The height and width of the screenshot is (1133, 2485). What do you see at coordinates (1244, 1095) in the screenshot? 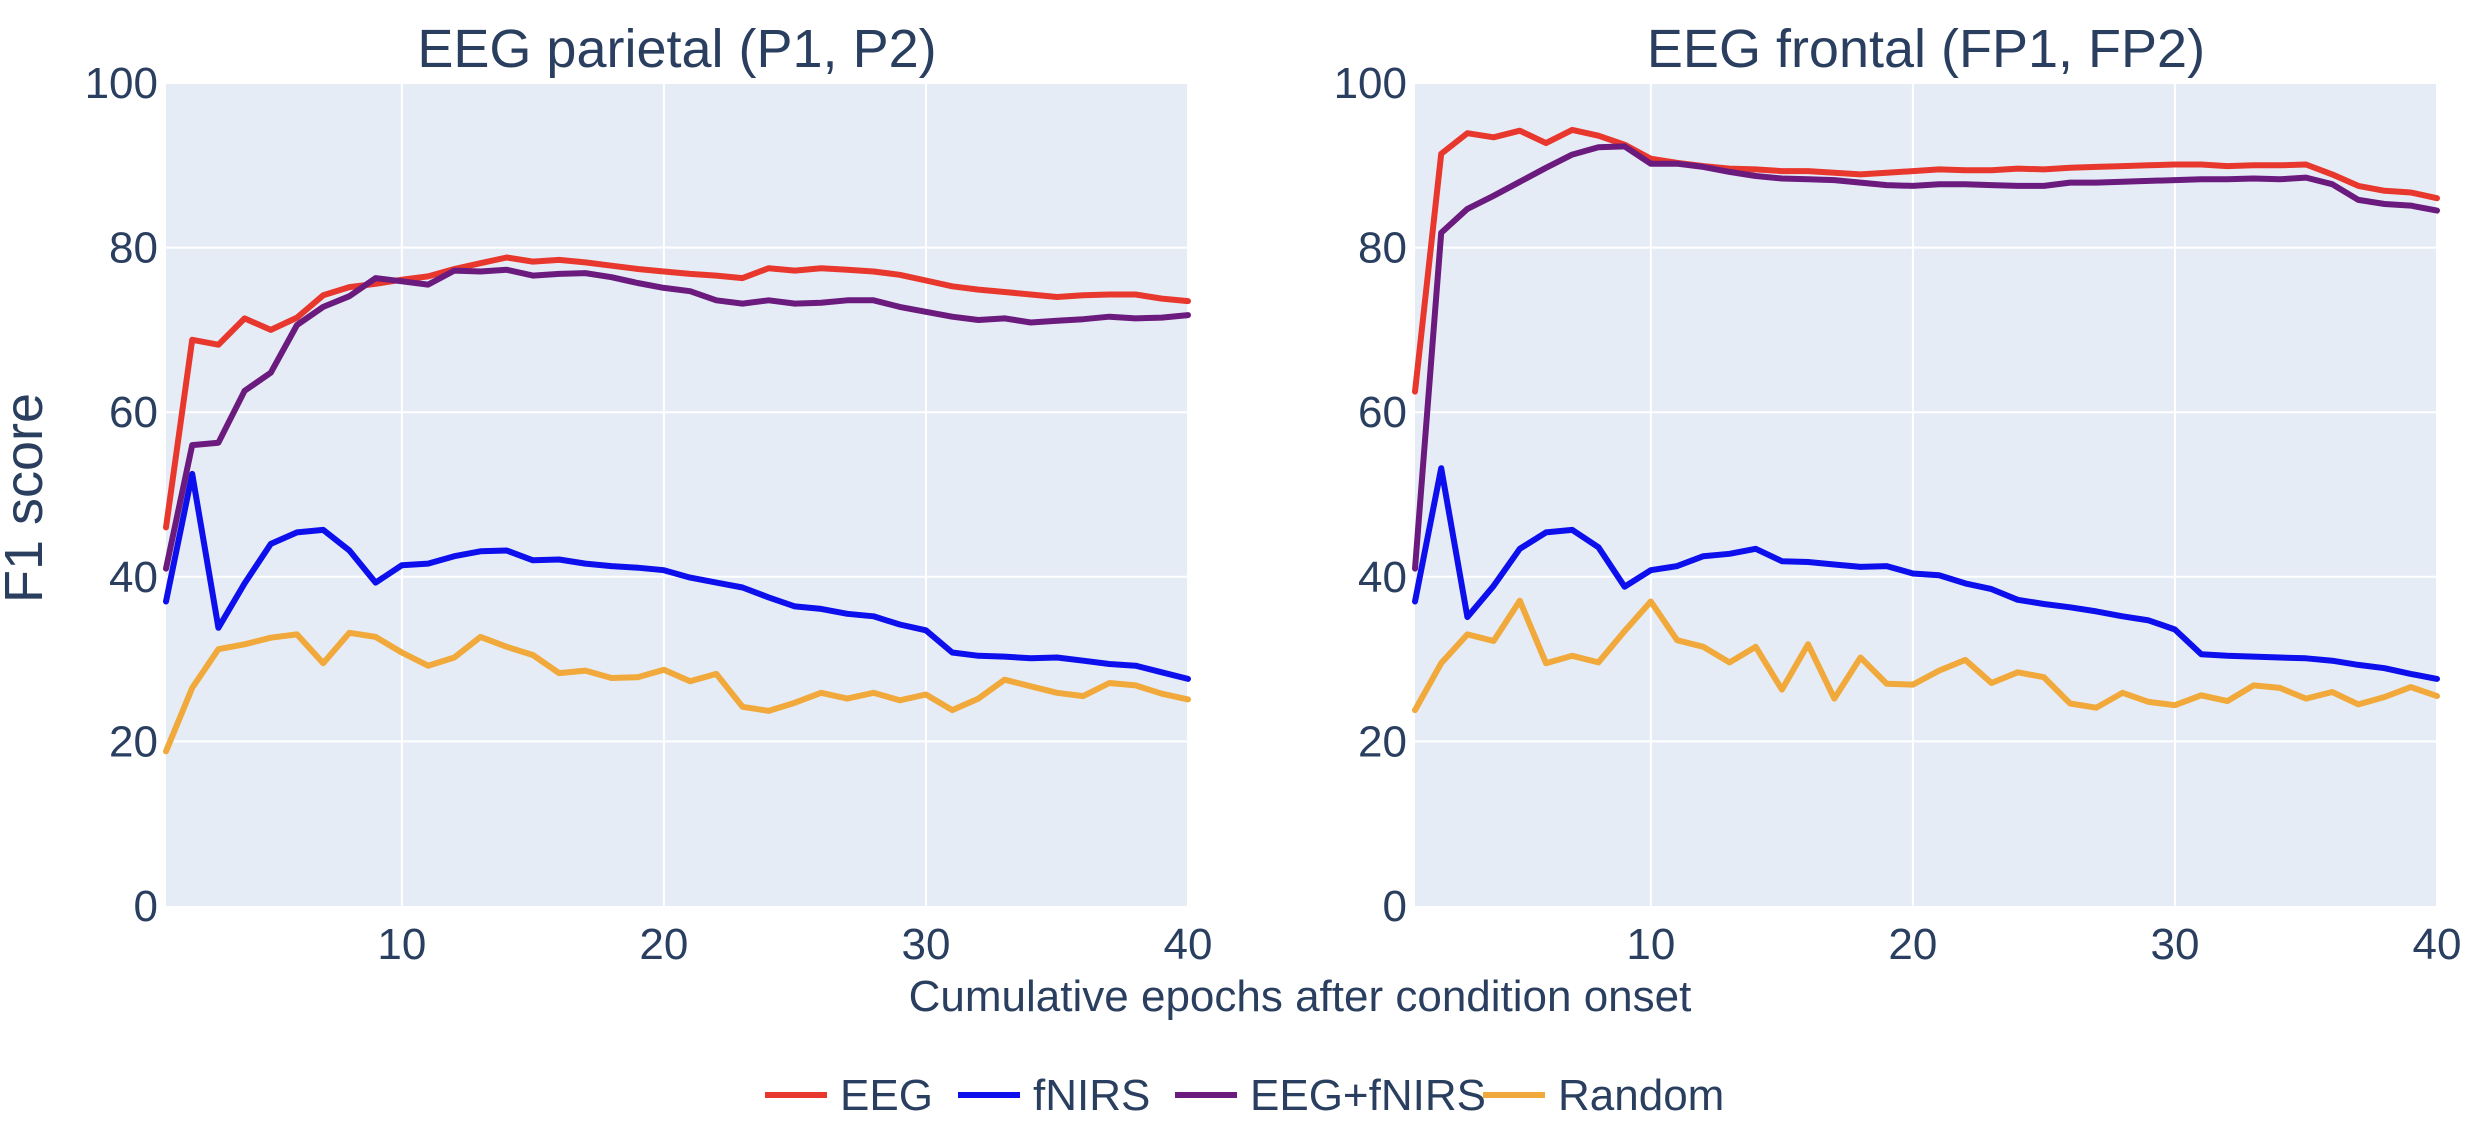
I see `legend: EEG fNIRS EEG+fNIRS Random` at bounding box center [1244, 1095].